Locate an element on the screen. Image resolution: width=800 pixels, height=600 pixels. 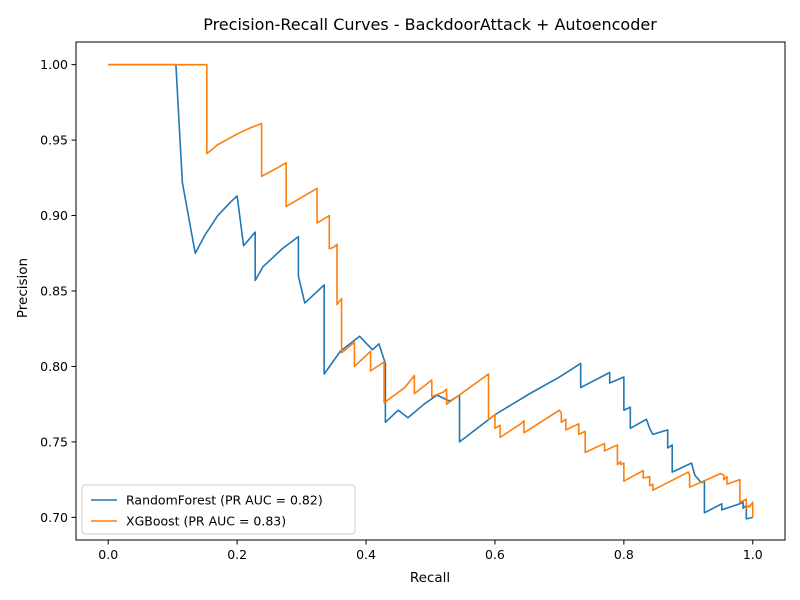
legend-entry-label: XGBoost (PR AUC = 0.83) is located at coordinates (206, 521).